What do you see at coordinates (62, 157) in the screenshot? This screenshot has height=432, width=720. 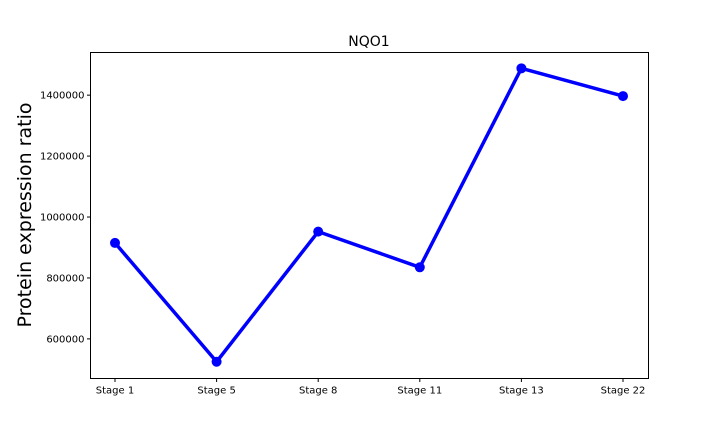 I see `y-tick-label: 1200000` at bounding box center [62, 157].